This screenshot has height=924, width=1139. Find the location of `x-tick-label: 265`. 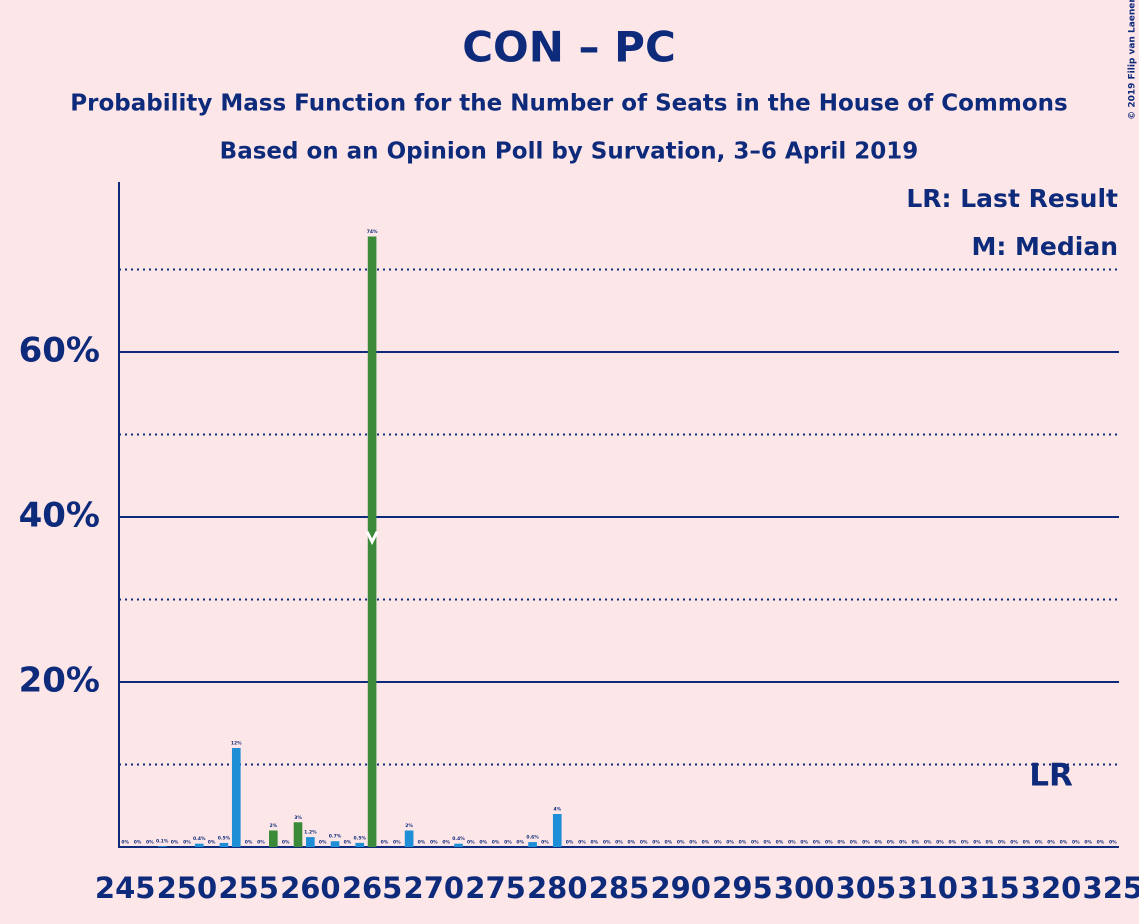

x-tick-label: 265 is located at coordinates (372, 888).